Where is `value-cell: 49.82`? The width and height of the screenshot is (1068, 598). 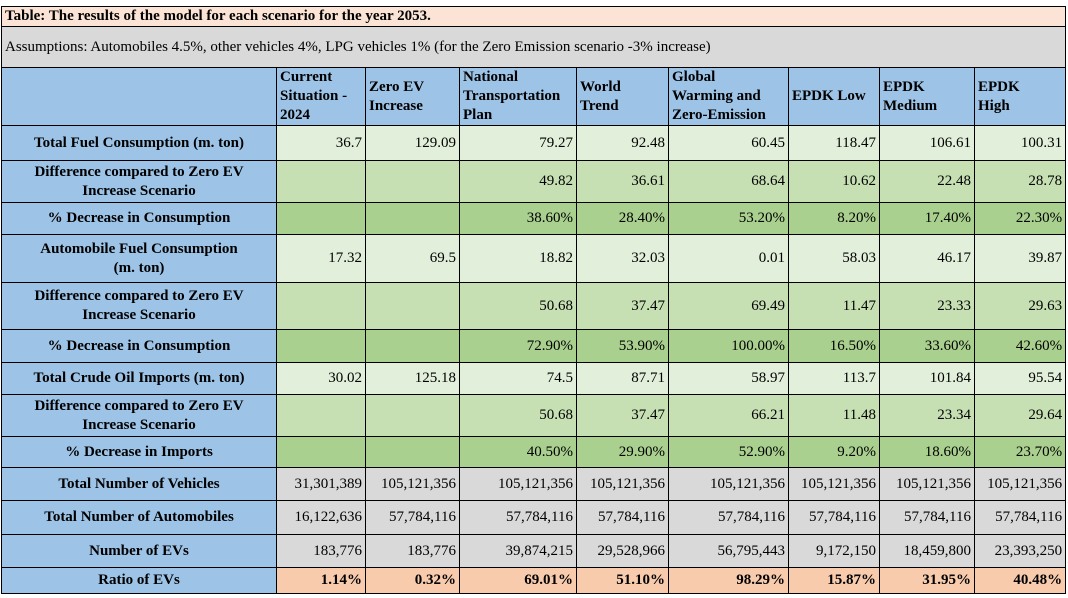
value-cell: 49.82 is located at coordinates (518, 181).